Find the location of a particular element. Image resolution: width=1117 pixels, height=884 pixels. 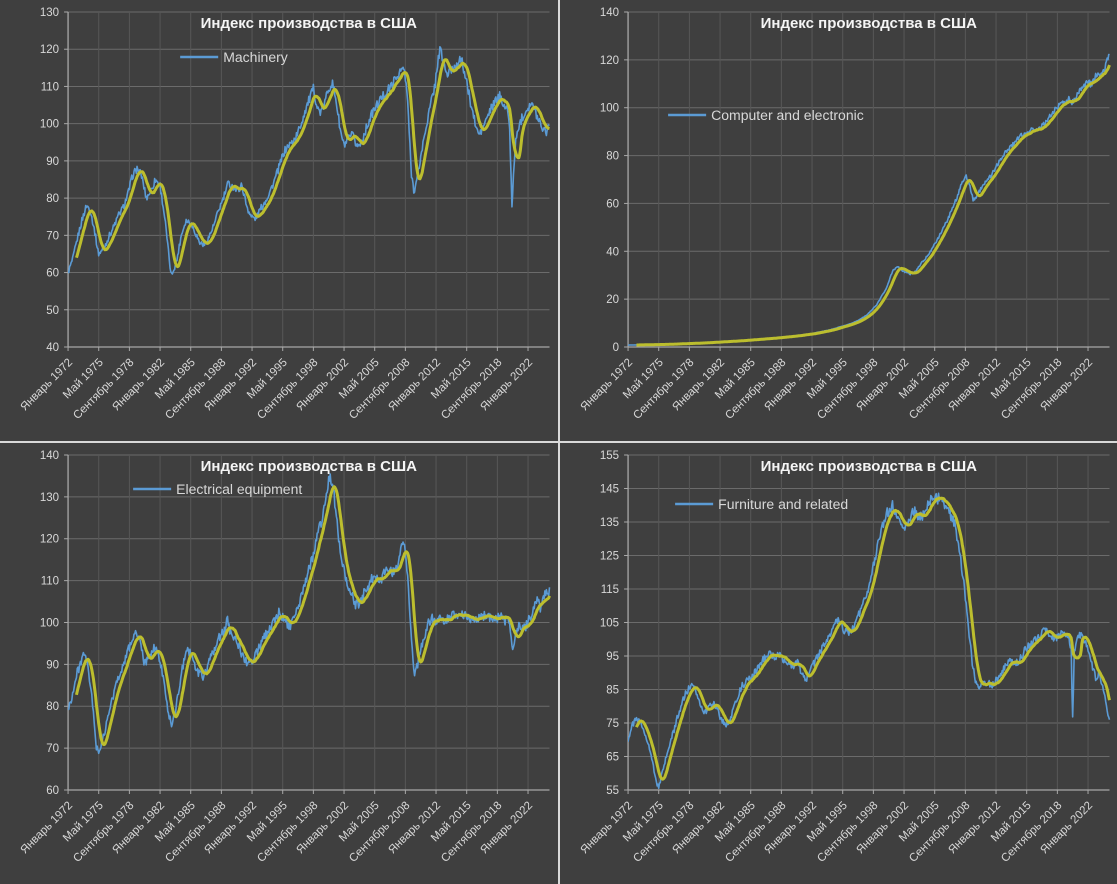

y-tick-label: 115 is located at coordinates (609, 590).